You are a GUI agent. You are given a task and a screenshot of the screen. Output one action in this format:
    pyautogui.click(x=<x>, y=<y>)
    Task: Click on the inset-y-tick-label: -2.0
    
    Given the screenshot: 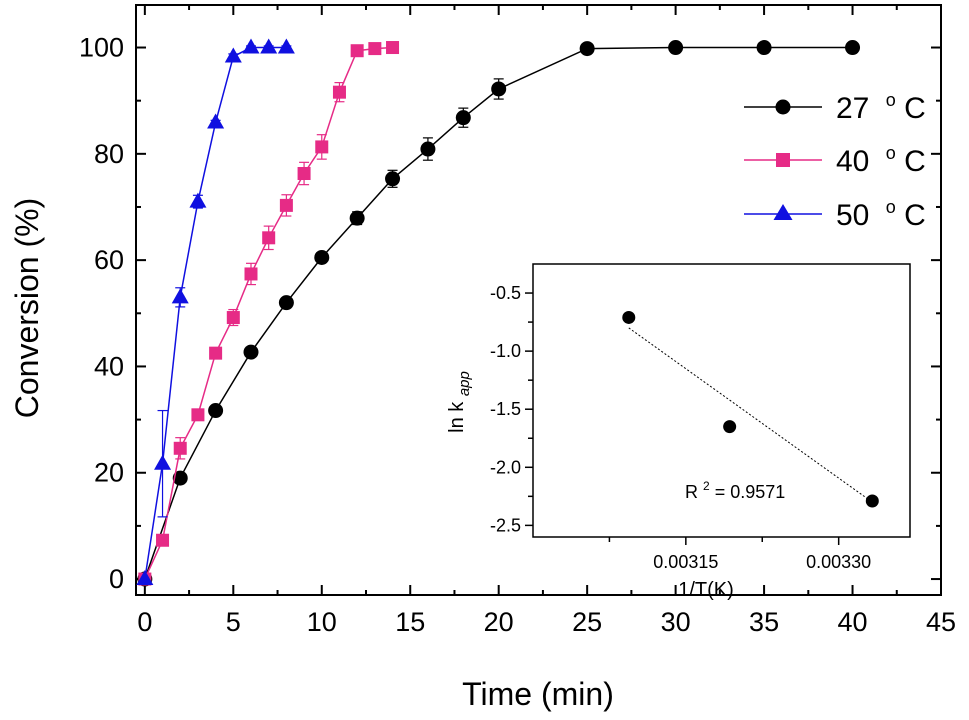 What is the action you would take?
    pyautogui.click(x=505, y=467)
    